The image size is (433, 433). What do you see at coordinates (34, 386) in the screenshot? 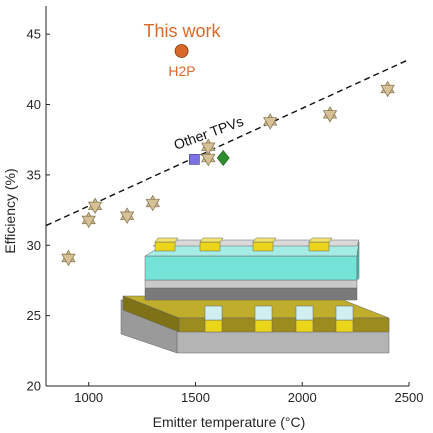
I see `y-tick-label: 20` at bounding box center [34, 386].